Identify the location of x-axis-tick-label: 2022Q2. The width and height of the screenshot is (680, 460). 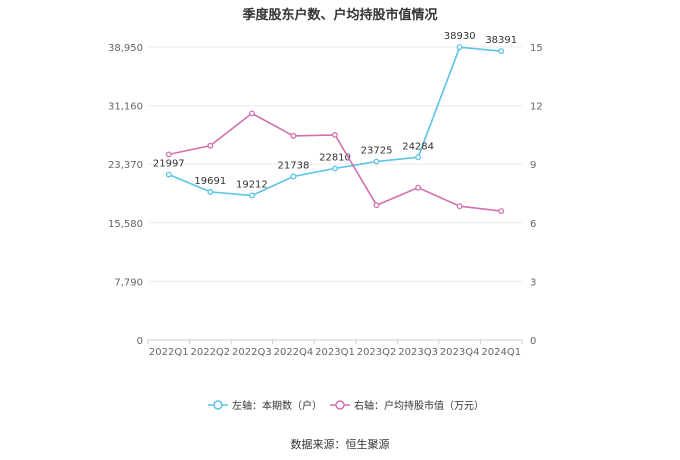
(210, 352).